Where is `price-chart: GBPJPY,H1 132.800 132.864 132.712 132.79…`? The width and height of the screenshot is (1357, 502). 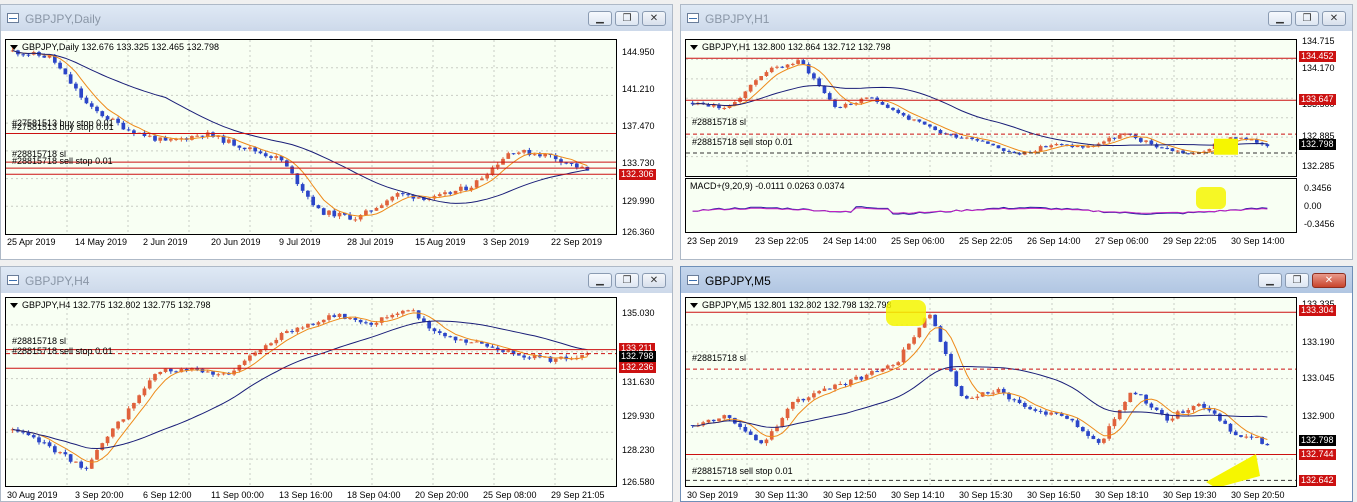
price-chart: GBPJPY,H1 132.800 132.864 132.712 132.79… is located at coordinates (991, 108).